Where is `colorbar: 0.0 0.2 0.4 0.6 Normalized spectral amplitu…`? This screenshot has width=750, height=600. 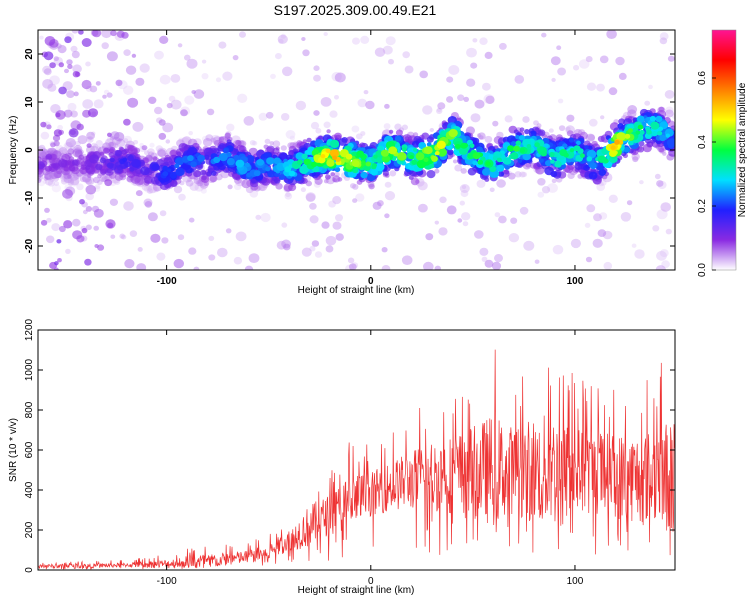
colorbar: 0.0 0.2 0.4 0.6 Normalized spectral amplitu… is located at coordinates (722, 153).